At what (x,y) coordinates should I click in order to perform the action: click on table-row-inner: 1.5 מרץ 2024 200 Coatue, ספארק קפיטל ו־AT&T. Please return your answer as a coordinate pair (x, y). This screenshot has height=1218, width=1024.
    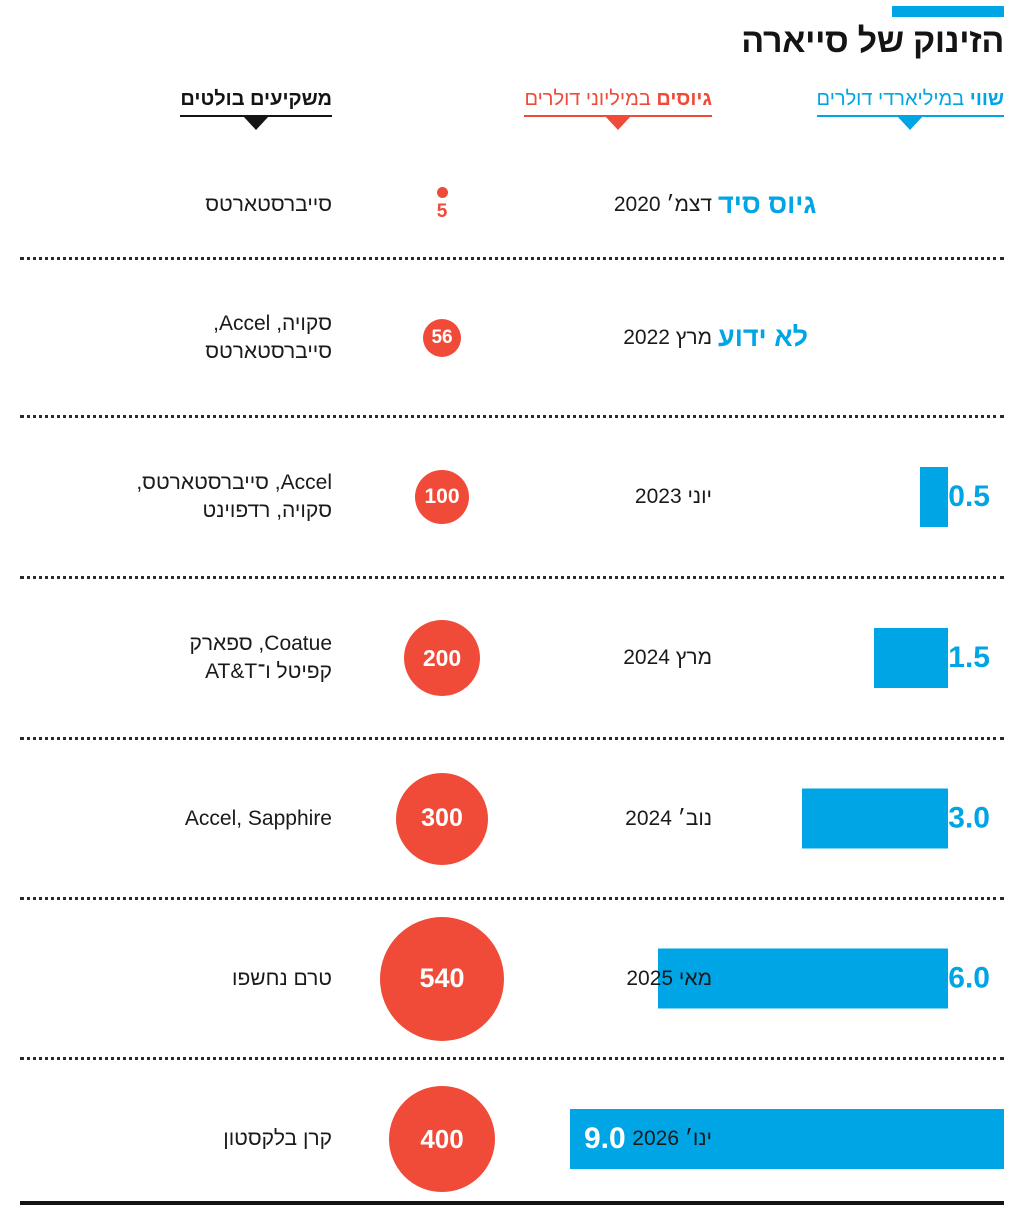
    Looking at the image, I should click on (512, 658).